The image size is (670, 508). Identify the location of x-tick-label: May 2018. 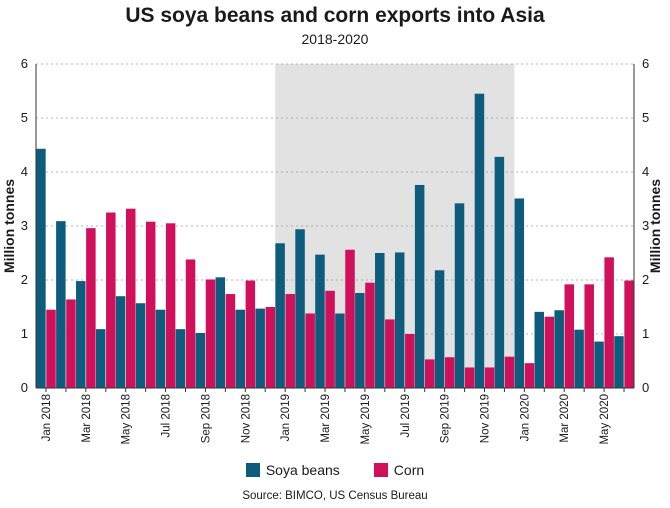
(127, 419).